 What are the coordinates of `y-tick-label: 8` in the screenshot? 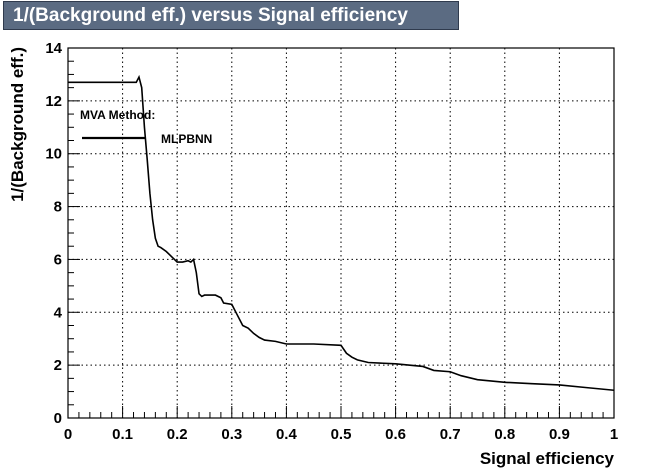 It's located at (58, 207).